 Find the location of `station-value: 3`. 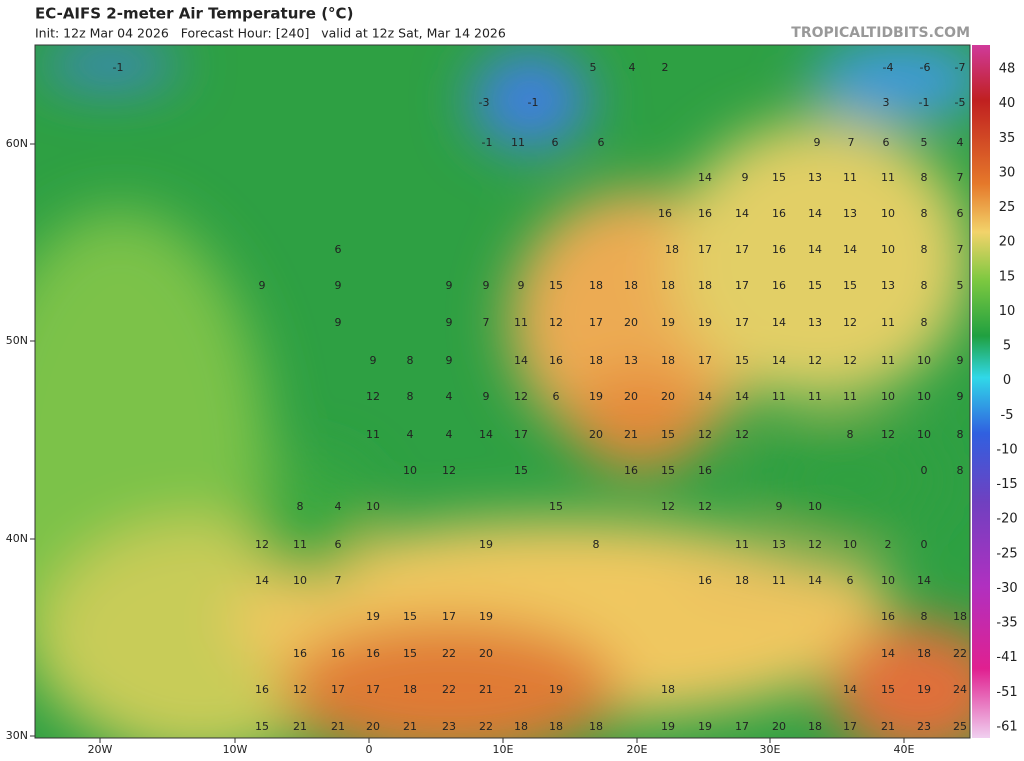

station-value: 3 is located at coordinates (886, 102).